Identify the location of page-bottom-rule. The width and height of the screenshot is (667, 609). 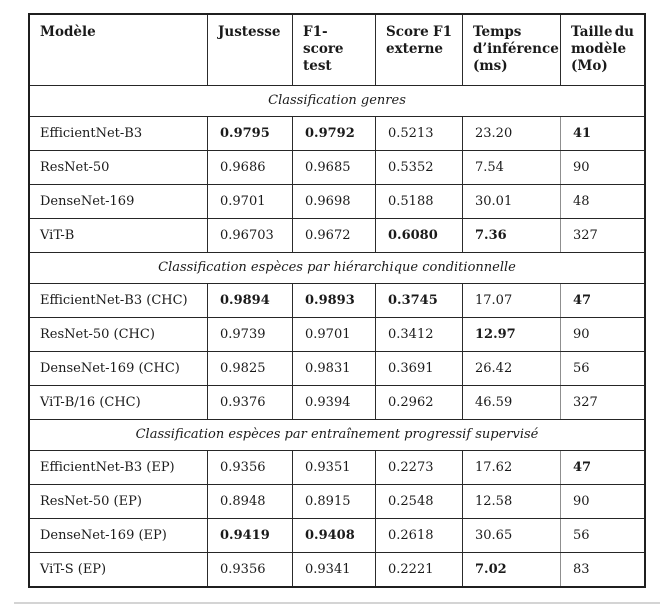
(337, 603).